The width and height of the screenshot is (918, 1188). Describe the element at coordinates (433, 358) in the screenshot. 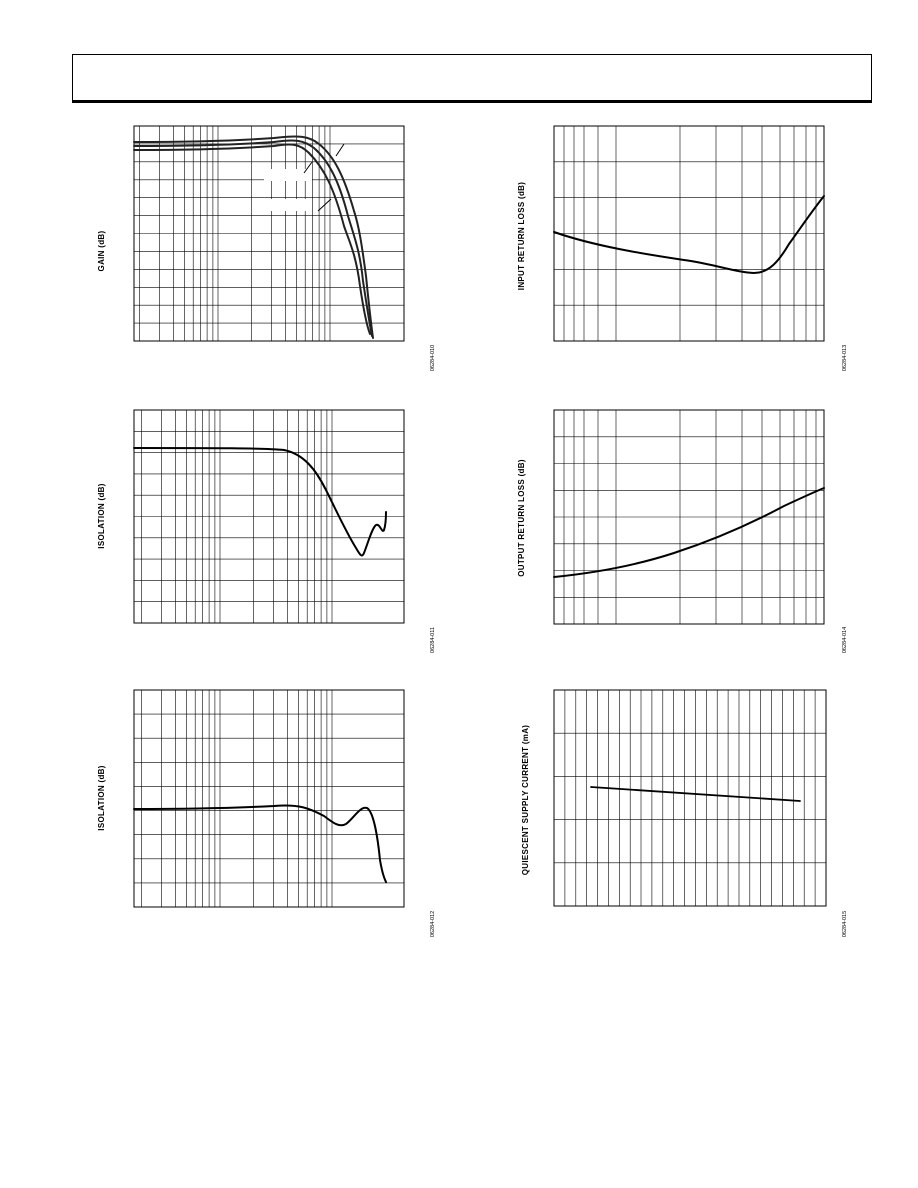

I see `gain-figure-id: 06284-010` at that location.